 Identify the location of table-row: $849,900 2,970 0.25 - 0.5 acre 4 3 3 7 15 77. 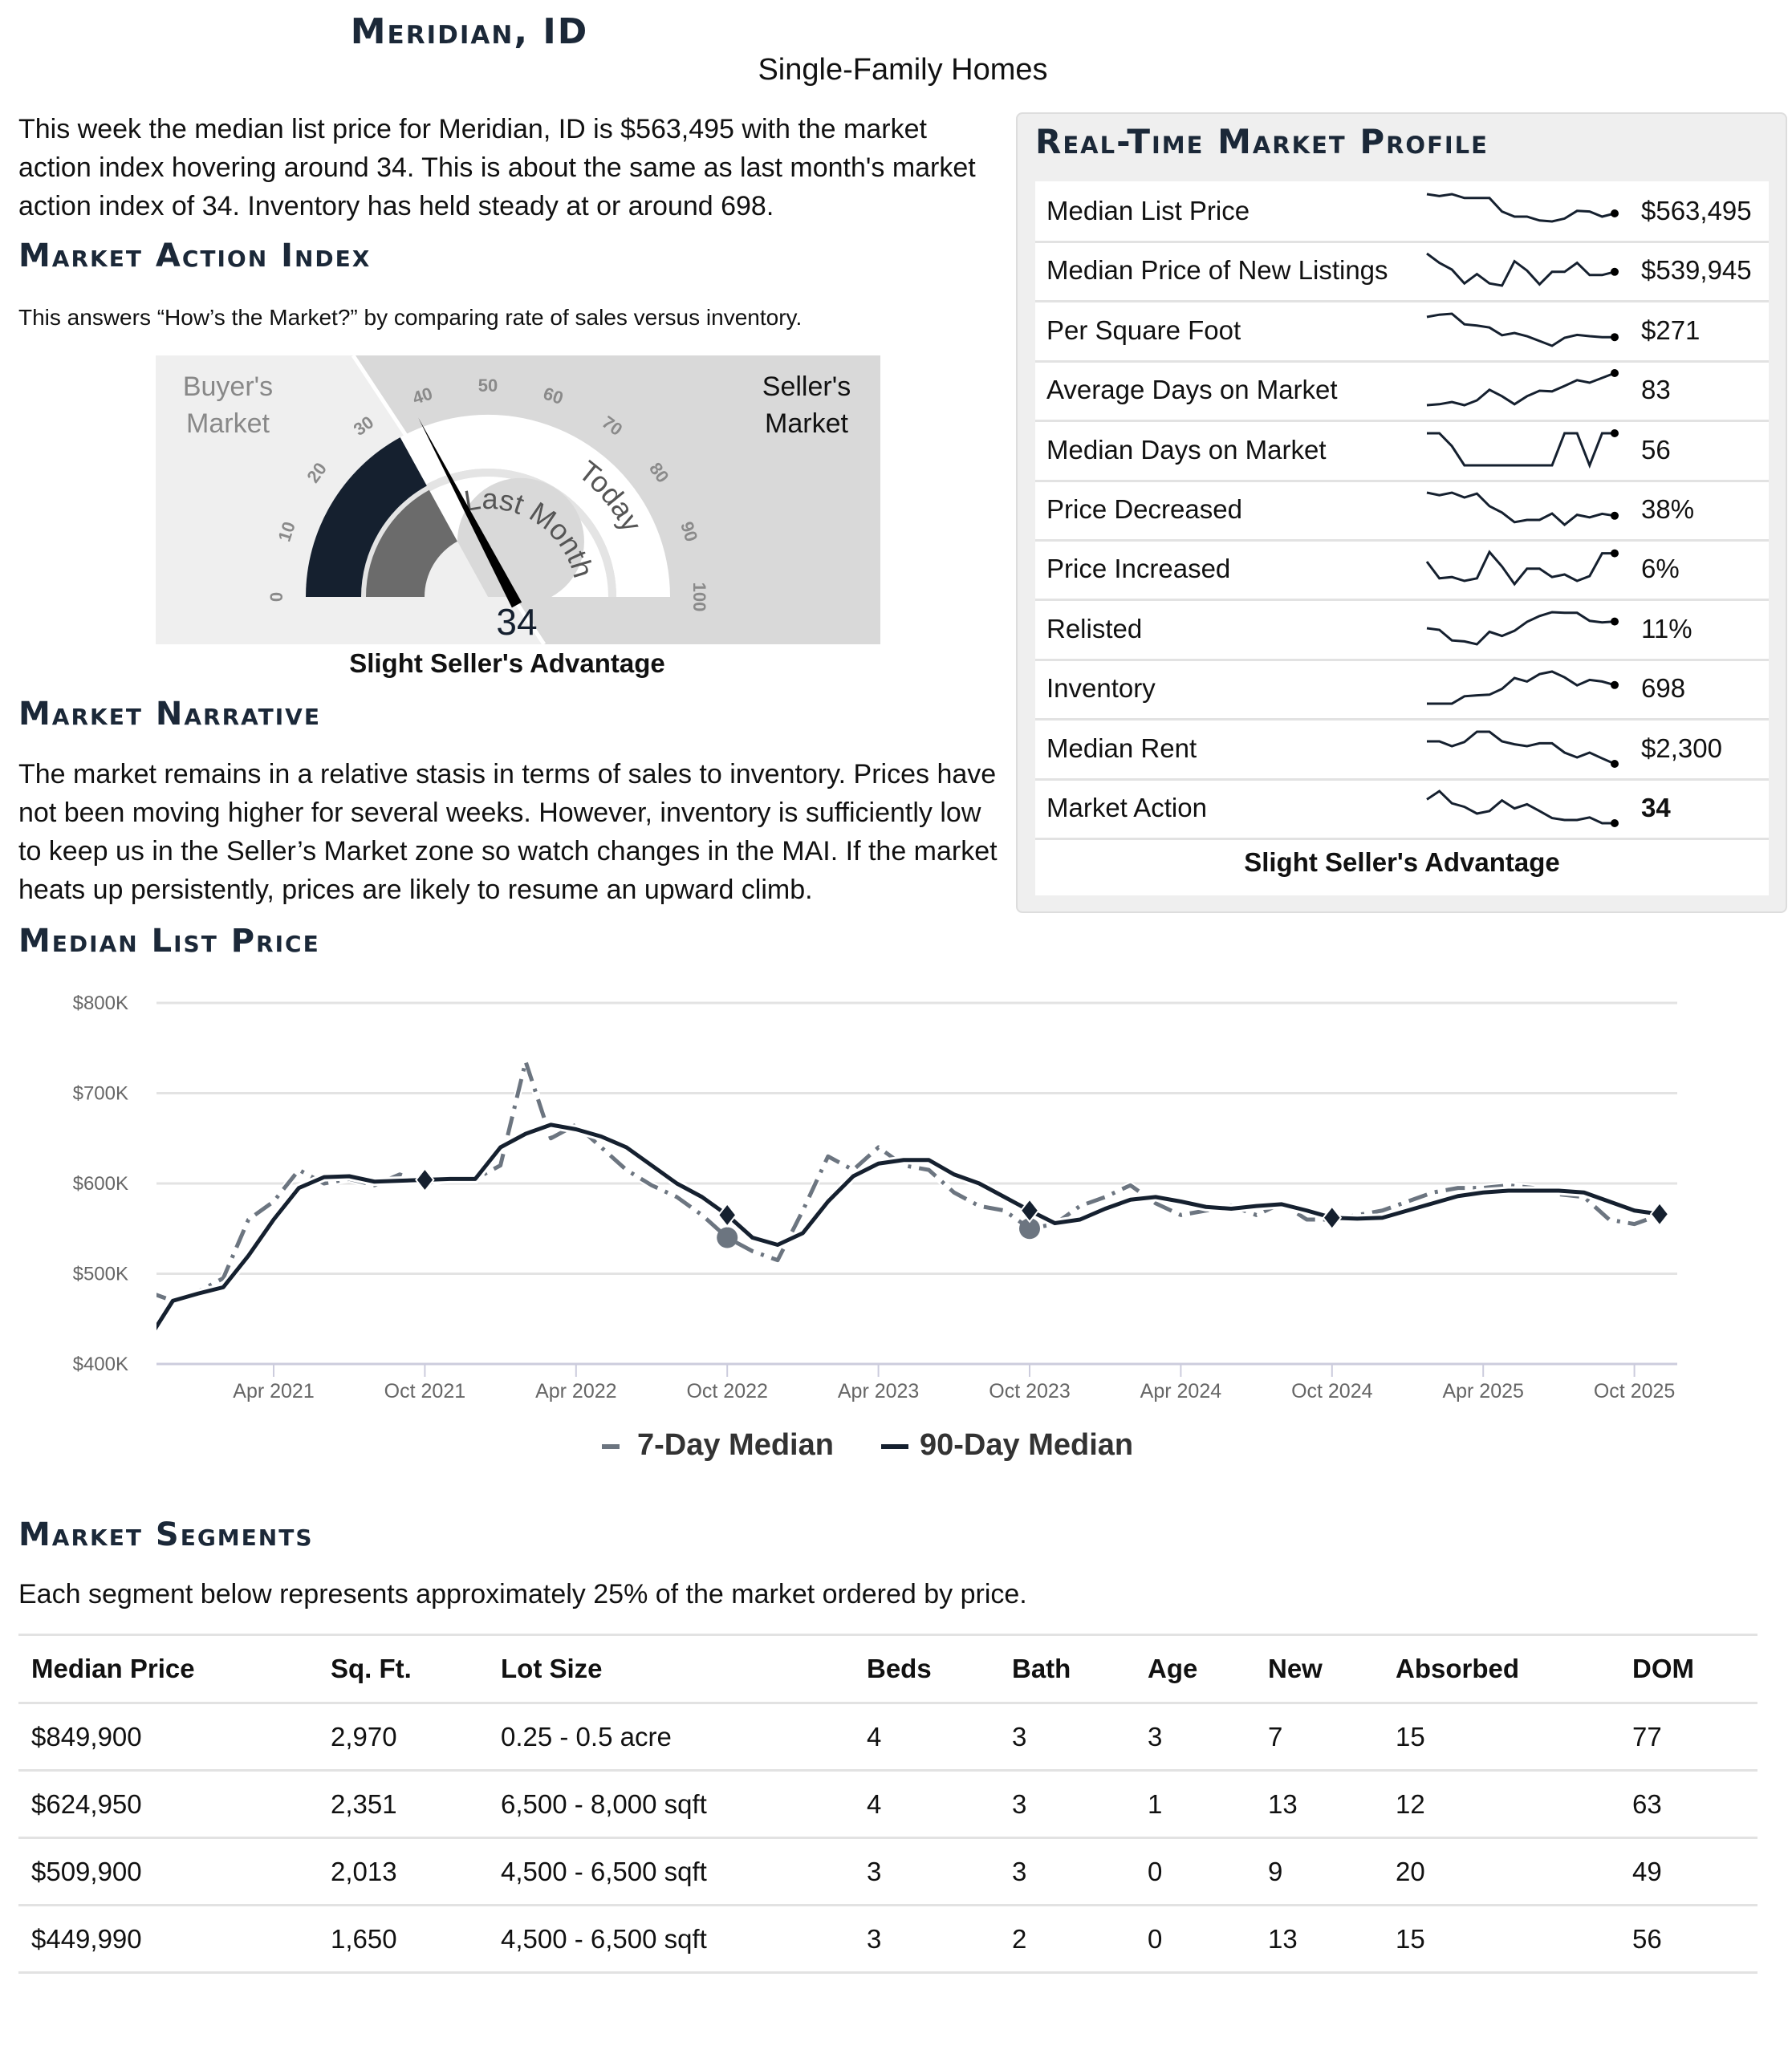
(887, 1737).